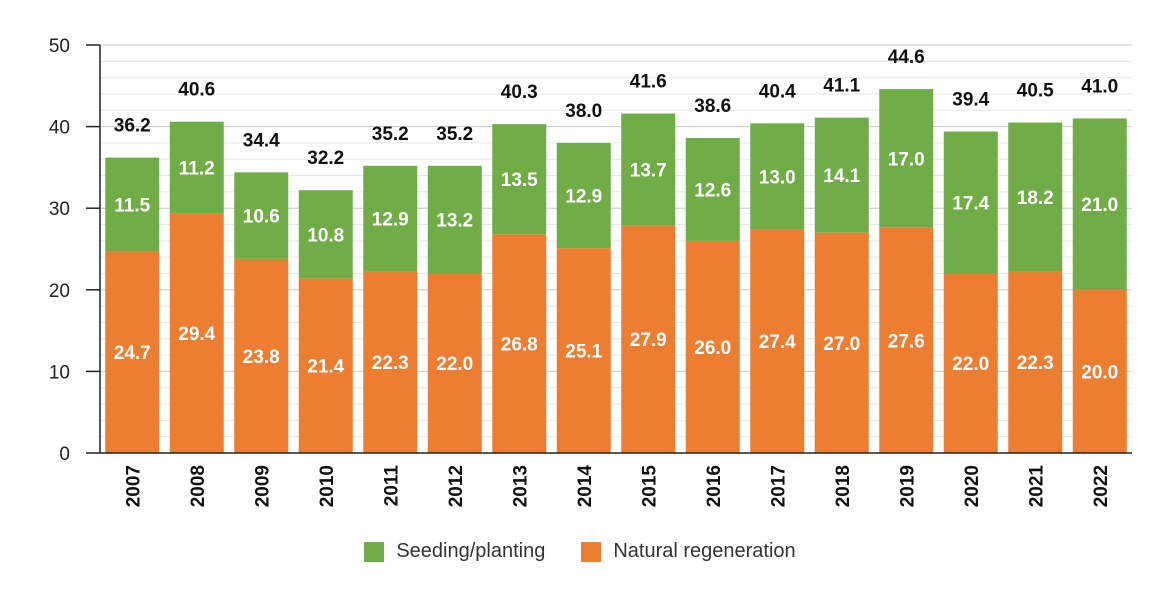 This screenshot has height=600, width=1160. I want to click on legend-item-seeding: Seeding/planting, so click(454, 551).